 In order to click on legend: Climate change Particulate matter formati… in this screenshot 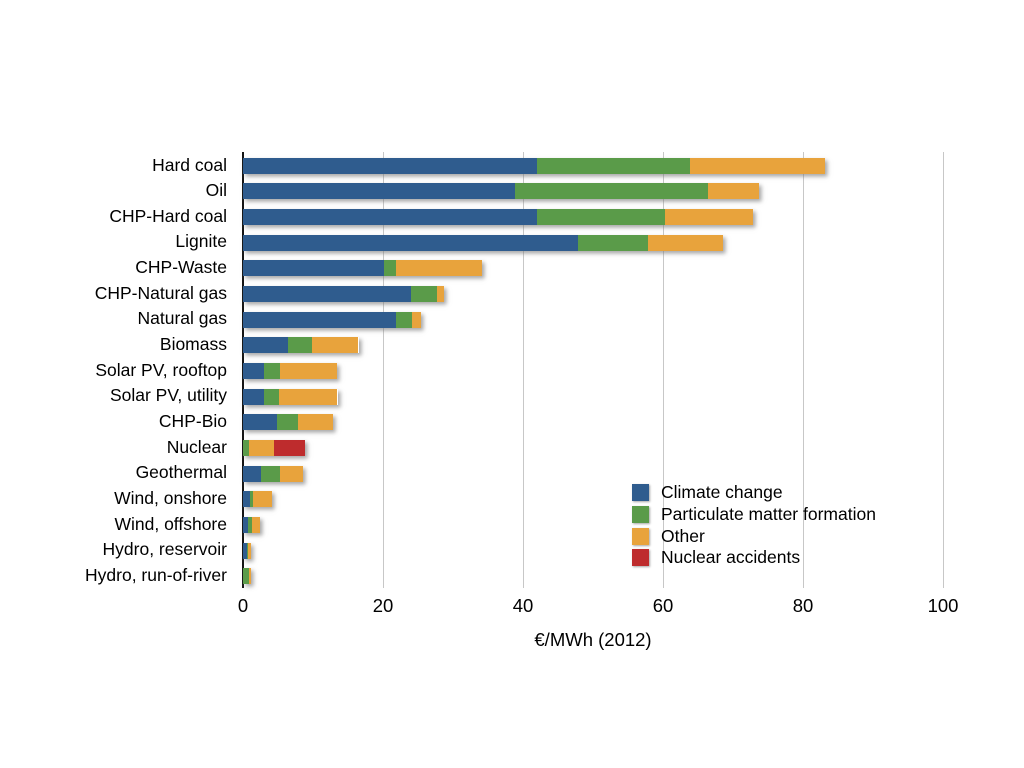, I will do `click(754, 525)`.